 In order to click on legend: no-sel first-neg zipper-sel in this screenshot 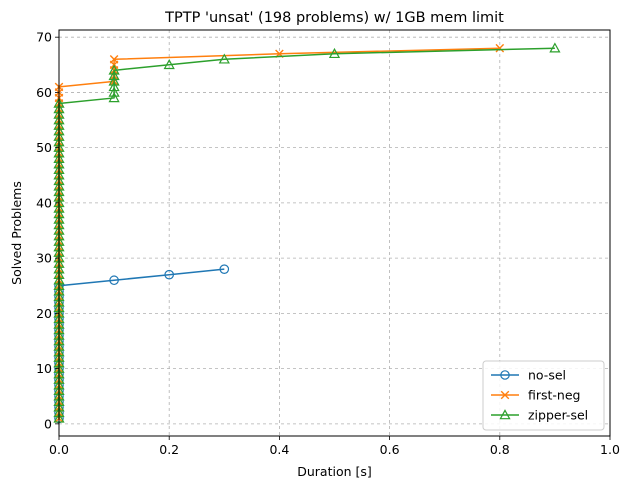, I will do `click(543, 395)`.